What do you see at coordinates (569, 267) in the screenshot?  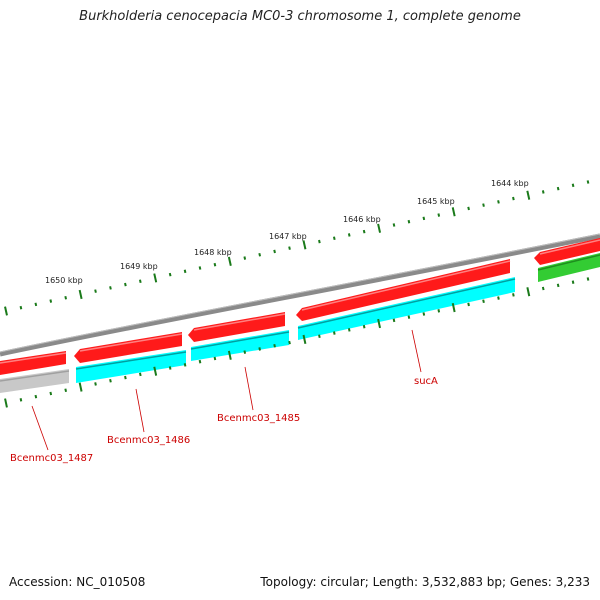 I see `gene-next-cds` at bounding box center [569, 267].